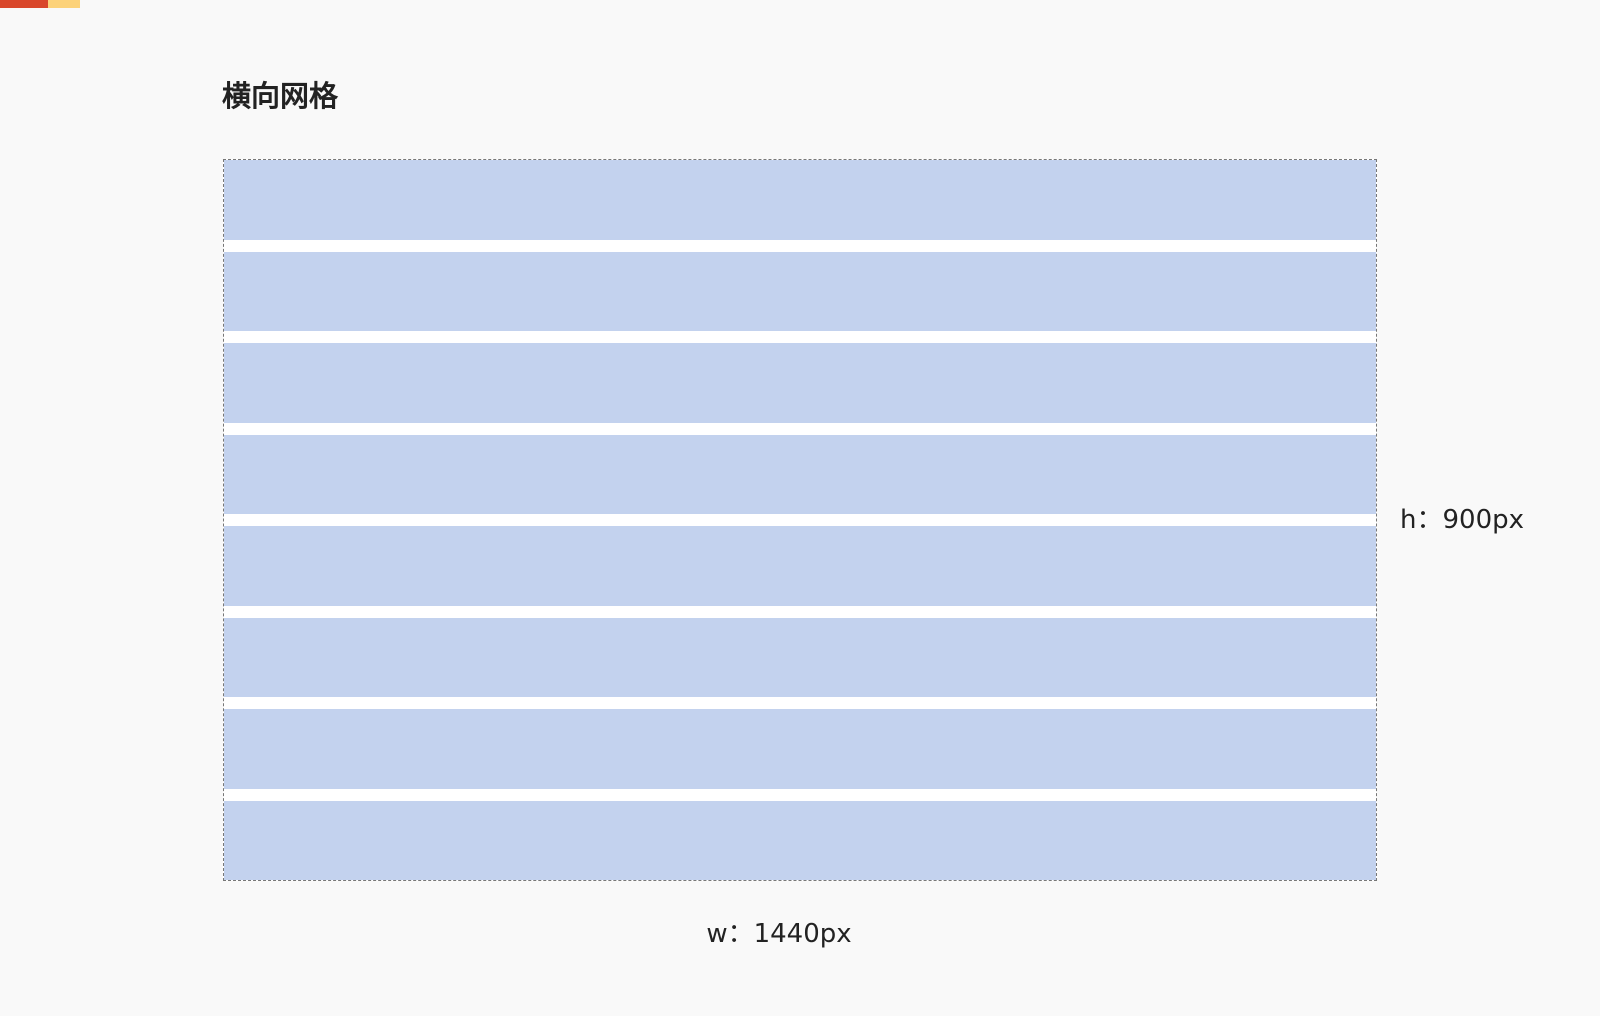 The width and height of the screenshot is (1600, 1016). I want to click on width-label: w：1440px, so click(779, 934).